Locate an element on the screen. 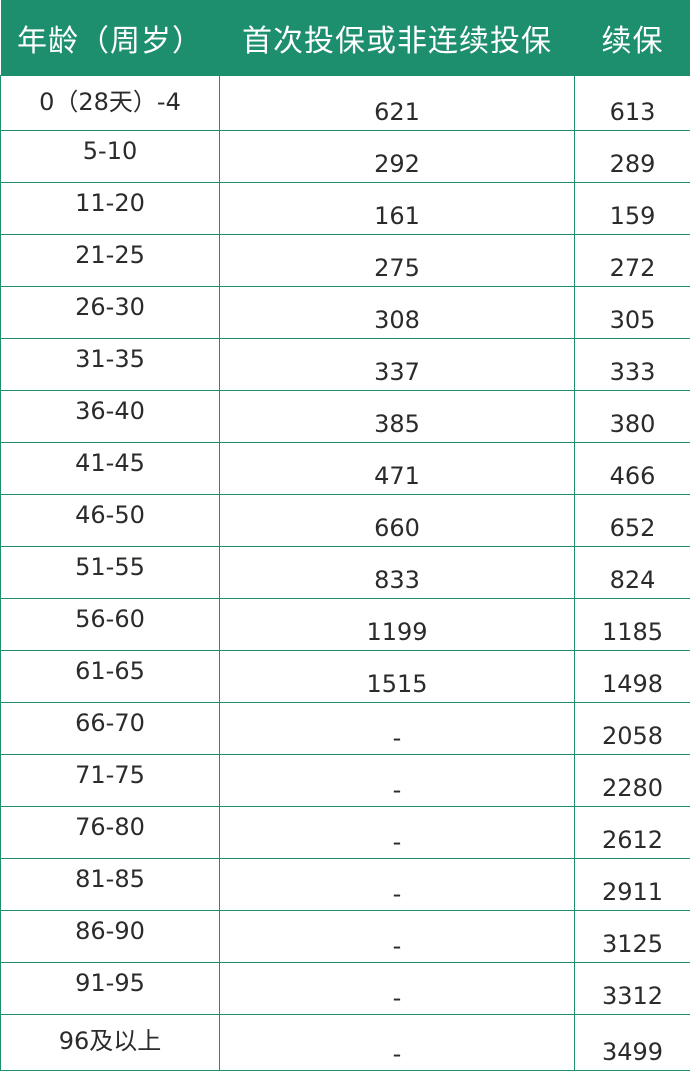 This screenshot has height=1082, width=690. cell-first-insure: 292 is located at coordinates (397, 156).